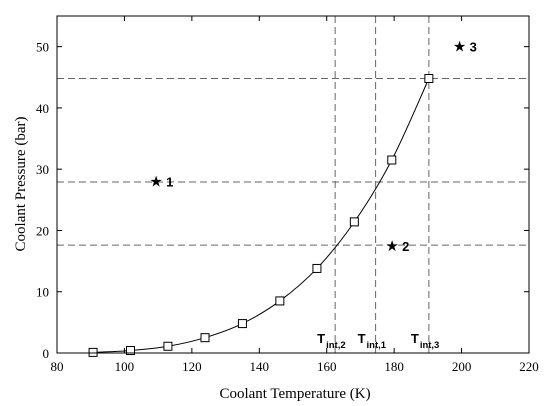 The width and height of the screenshot is (550, 406). Describe the element at coordinates (42, 292) in the screenshot. I see `y-tick-label: 10` at that location.